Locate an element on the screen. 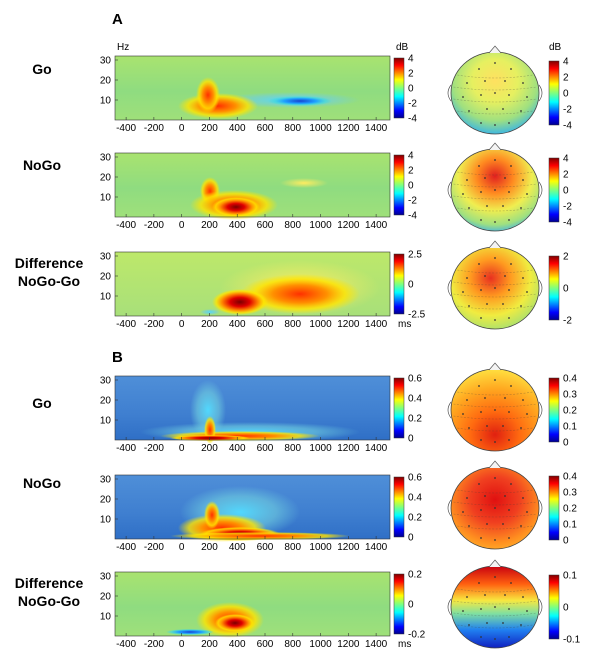  x-tick-label: 800 is located at coordinates (292, 448).